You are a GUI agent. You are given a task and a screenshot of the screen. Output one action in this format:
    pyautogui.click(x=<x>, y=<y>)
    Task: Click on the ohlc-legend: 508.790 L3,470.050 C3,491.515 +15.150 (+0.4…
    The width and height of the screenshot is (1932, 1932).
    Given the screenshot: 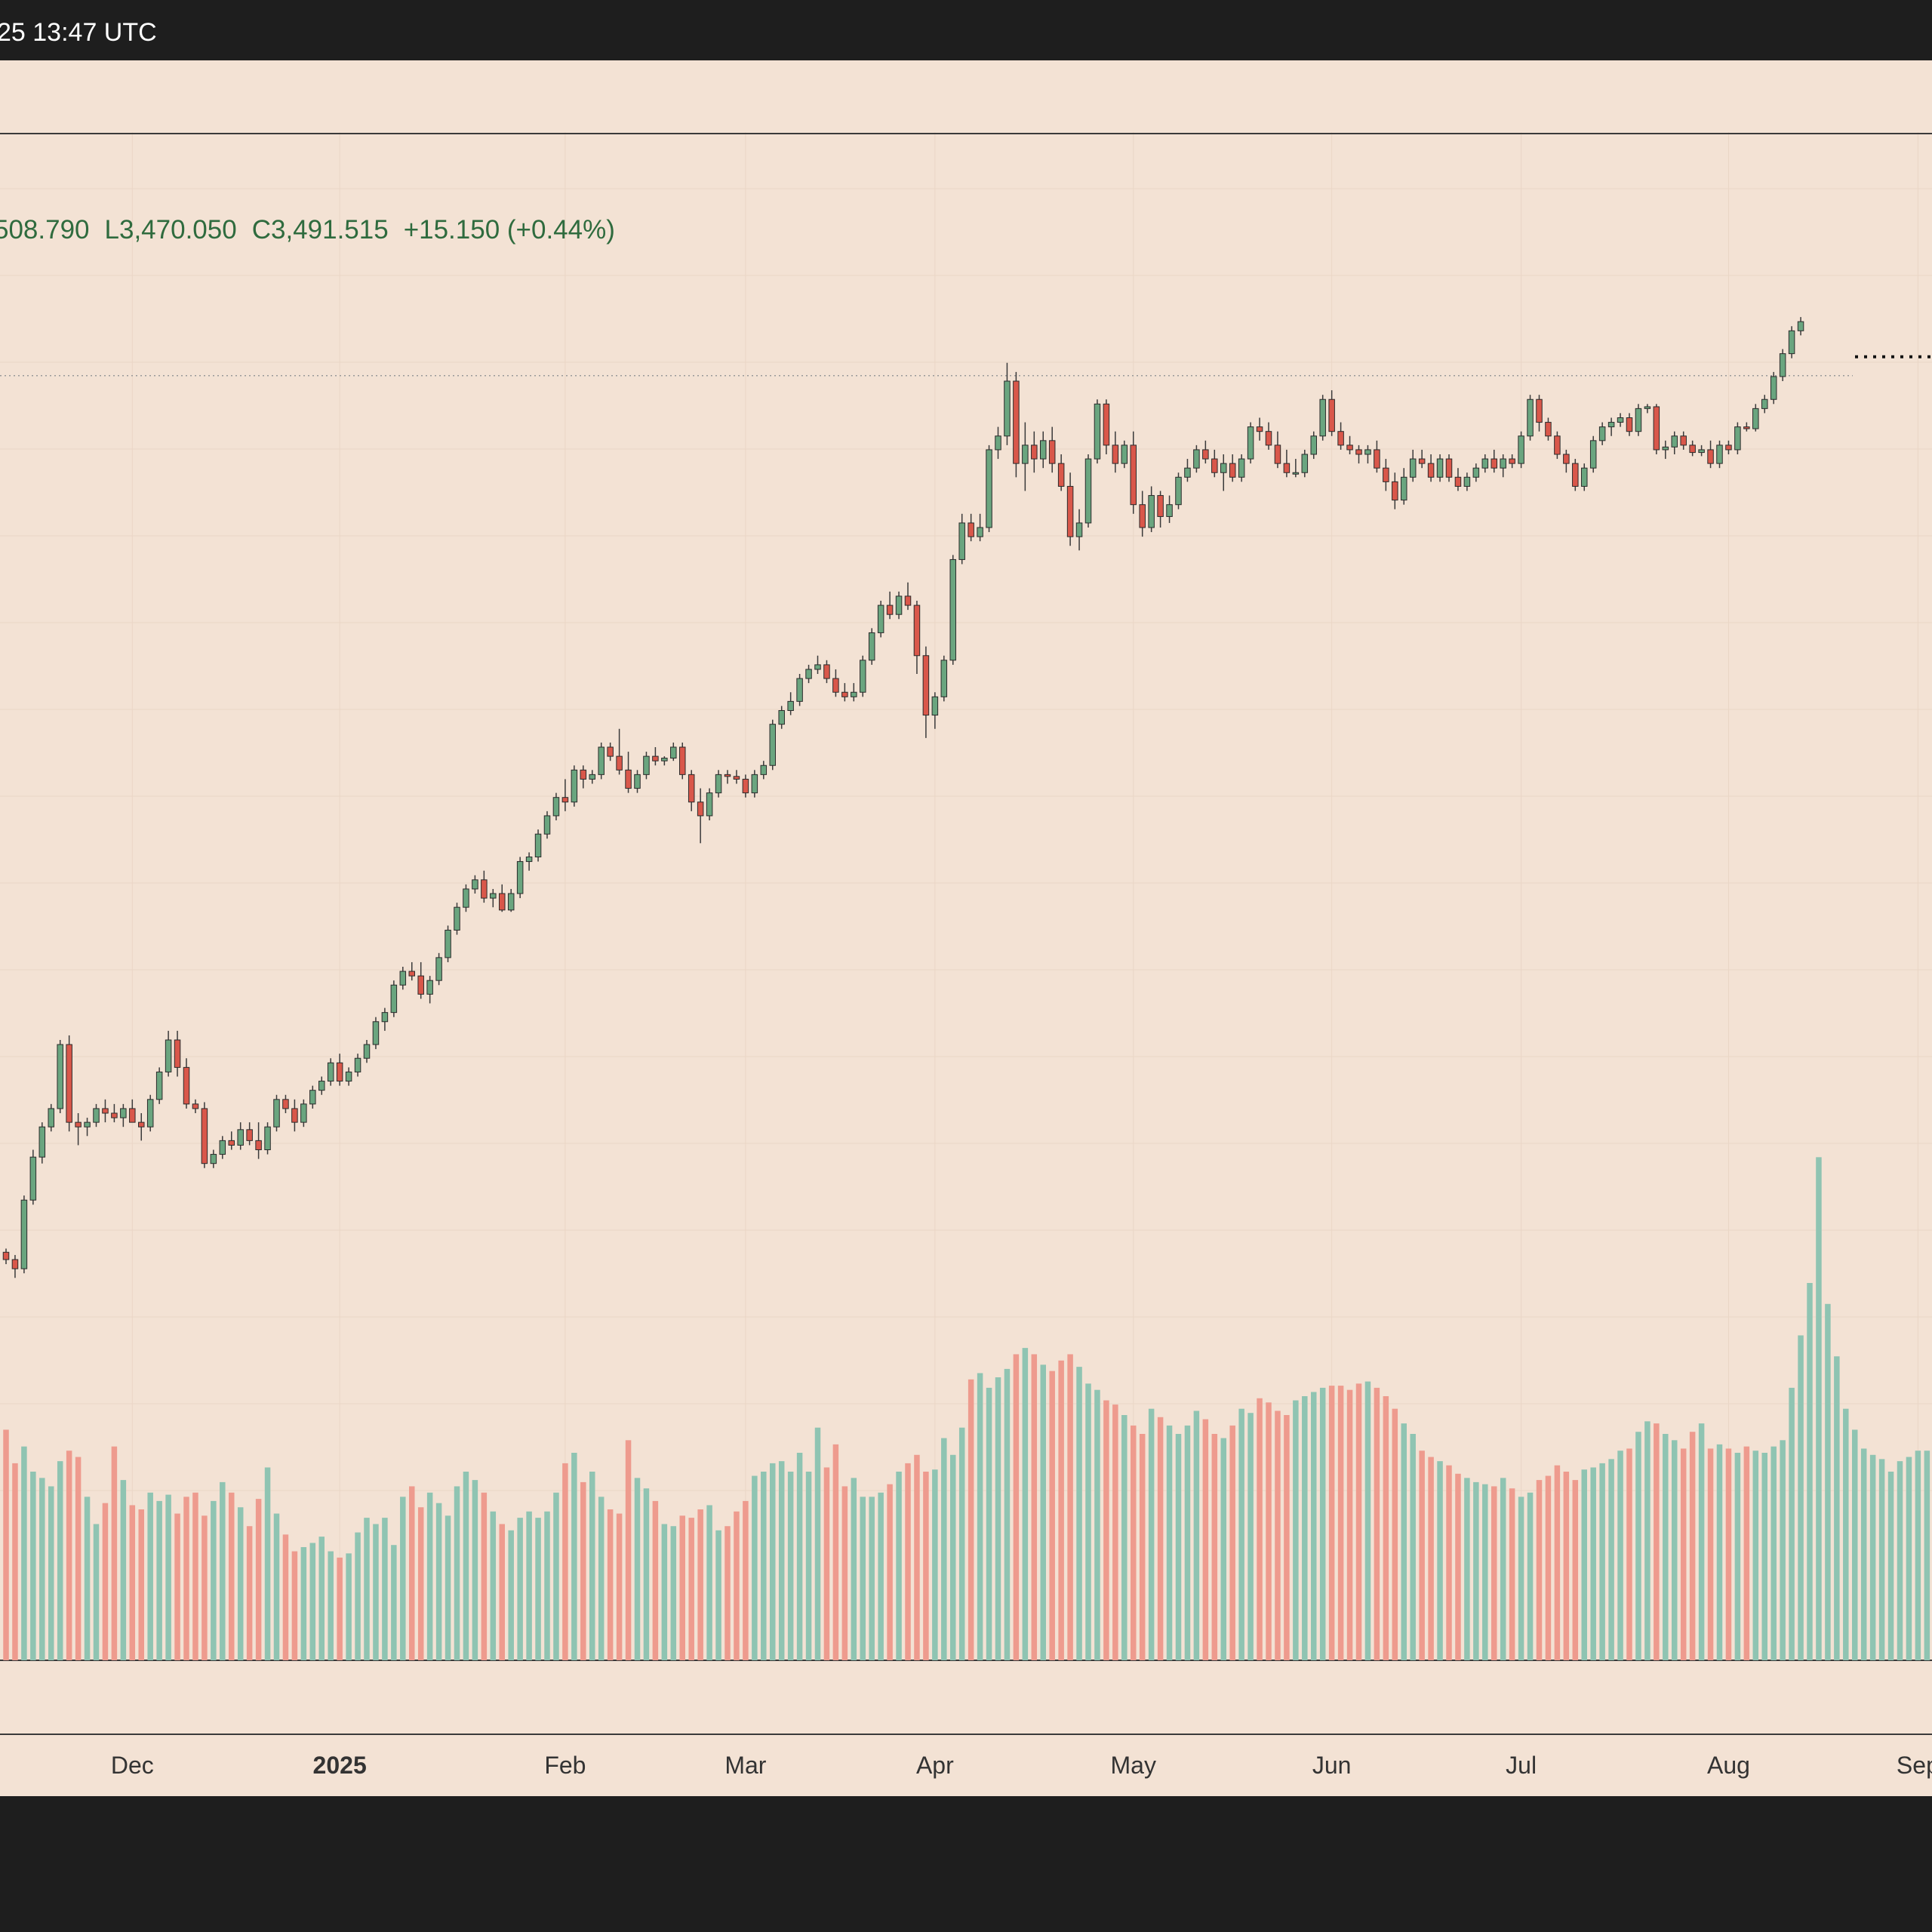 What is the action you would take?
    pyautogui.click(x=315, y=230)
    